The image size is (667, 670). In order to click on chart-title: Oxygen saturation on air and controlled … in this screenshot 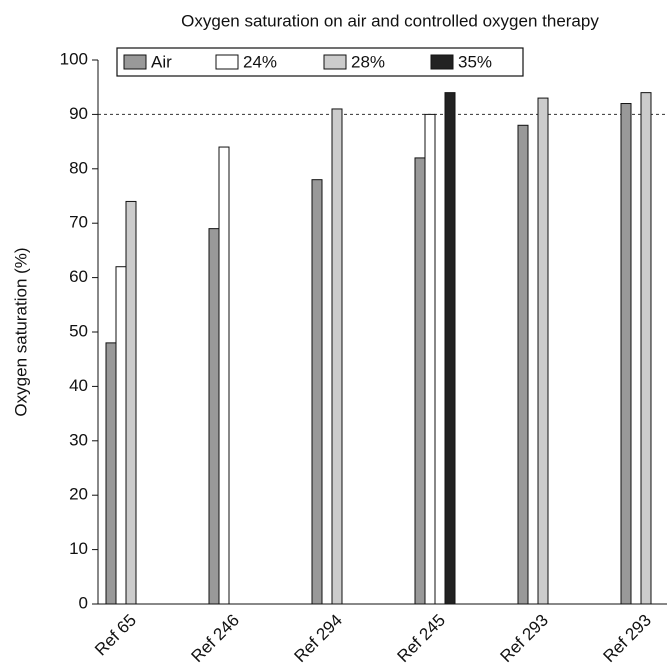, I will do `click(390, 20)`.